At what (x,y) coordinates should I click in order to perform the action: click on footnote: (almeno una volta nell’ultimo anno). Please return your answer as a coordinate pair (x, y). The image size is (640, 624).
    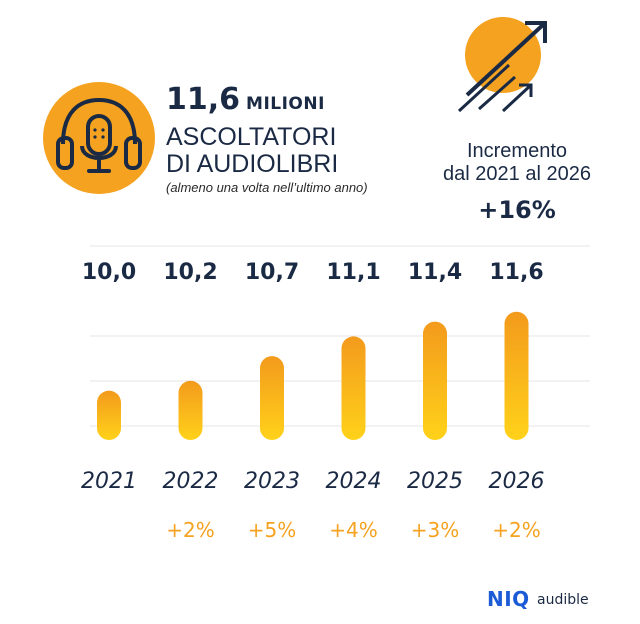
    Looking at the image, I should click on (267, 187).